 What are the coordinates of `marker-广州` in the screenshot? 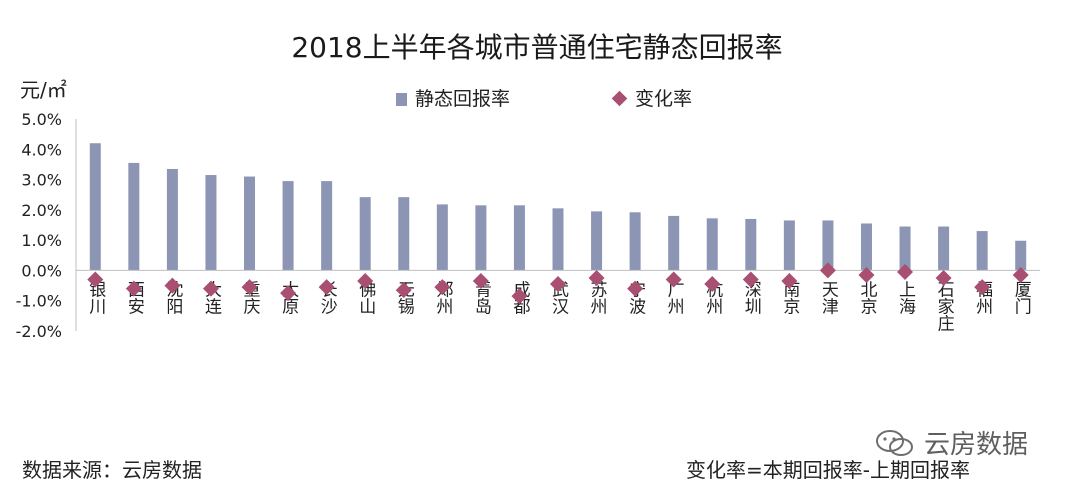 It's located at (673, 279).